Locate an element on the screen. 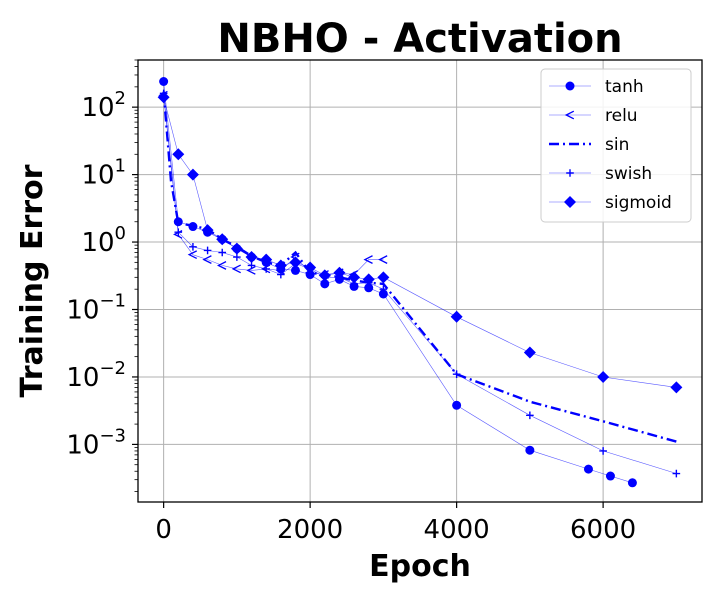  x-tick-label: 0 is located at coordinates (163, 530).